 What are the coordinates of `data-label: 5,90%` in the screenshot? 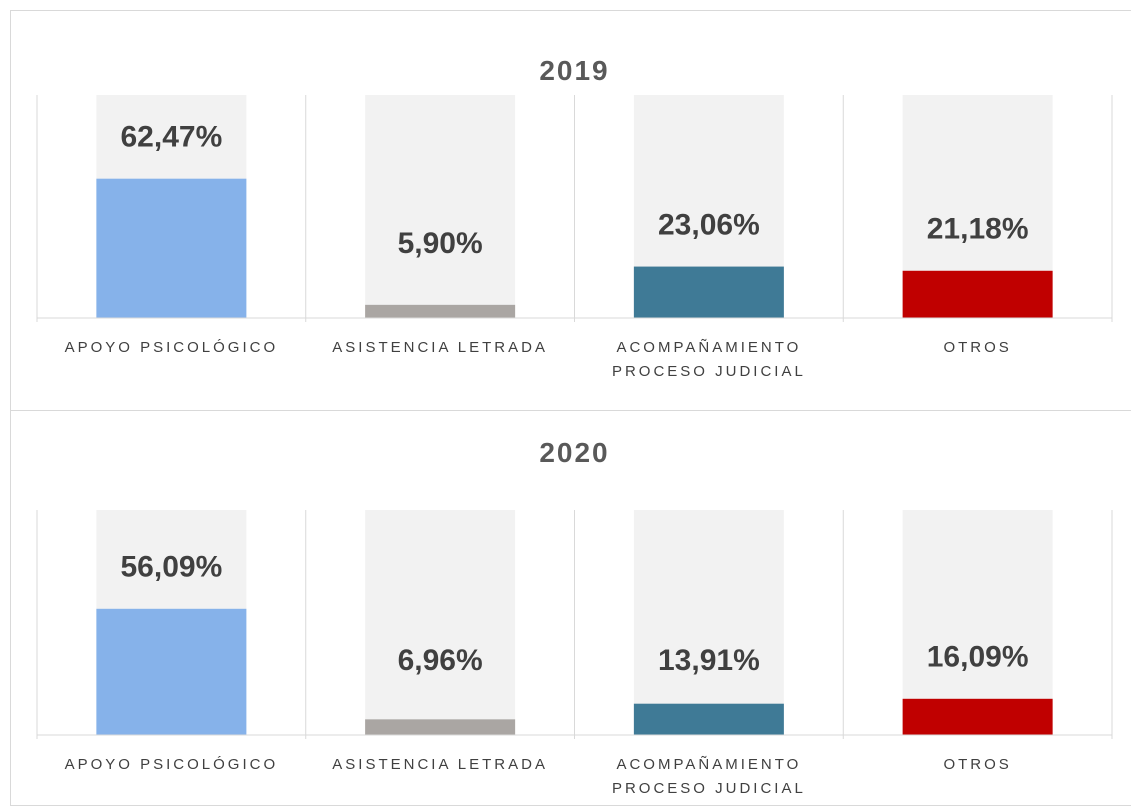 It's located at (440, 243).